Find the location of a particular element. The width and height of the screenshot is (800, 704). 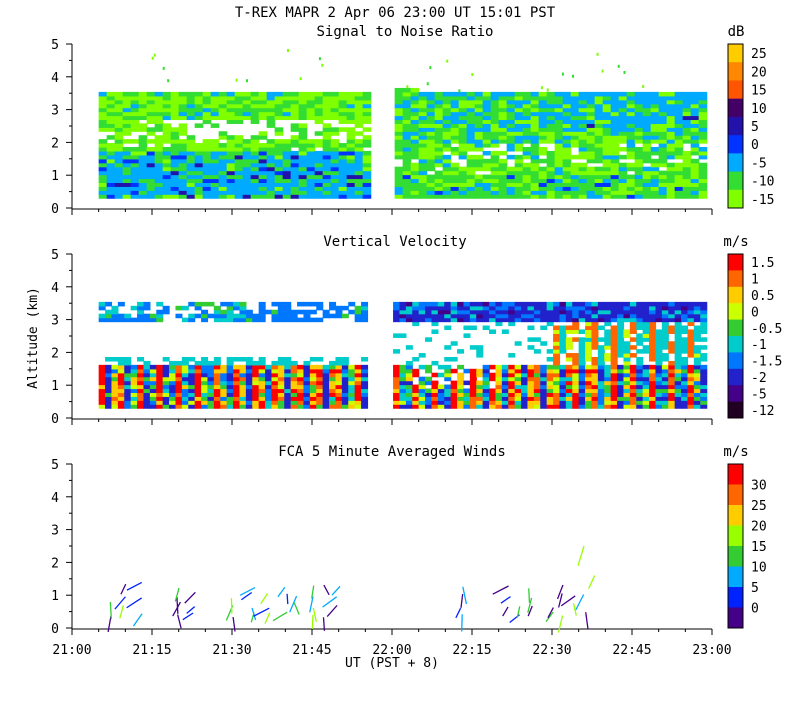

figure-title: T-REX MAPR 2 Apr 06 23:00 UT 15:01 PST is located at coordinates (395, 13).